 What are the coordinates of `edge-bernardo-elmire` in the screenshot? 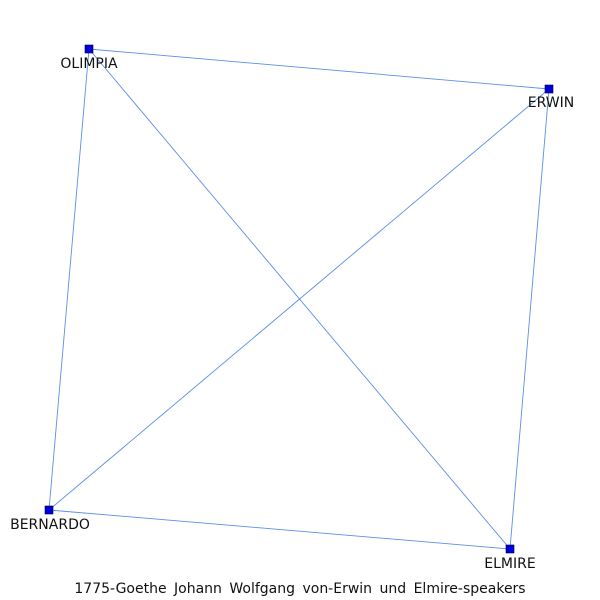 It's located at (279, 529).